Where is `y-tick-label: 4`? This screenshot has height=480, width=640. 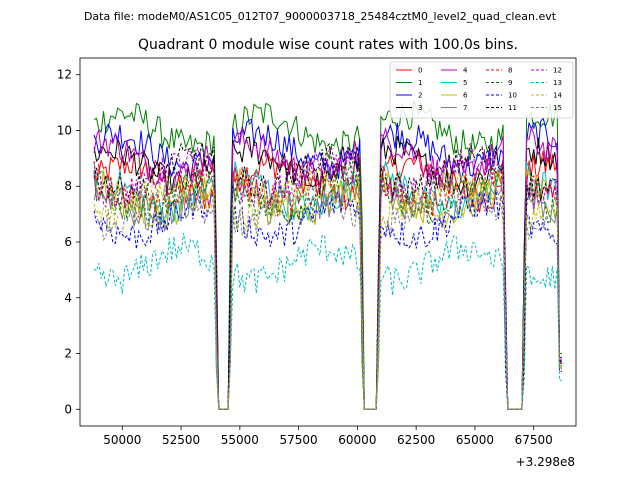 y-tick-label: 4 is located at coordinates (68, 298).